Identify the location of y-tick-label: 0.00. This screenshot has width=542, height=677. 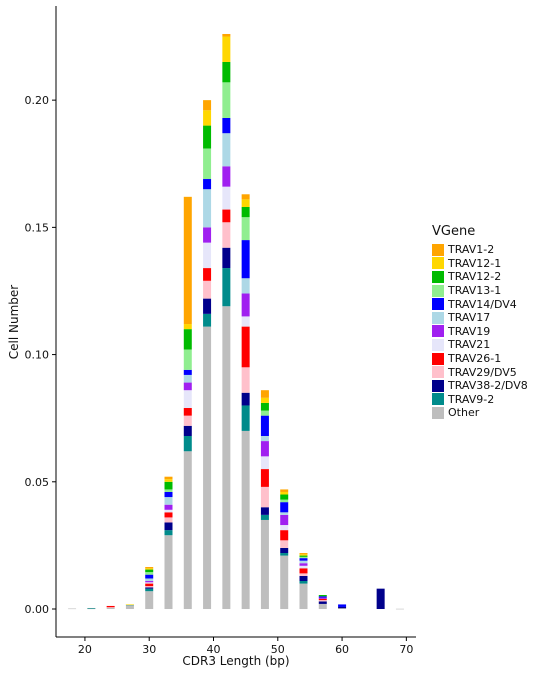
(37, 609).